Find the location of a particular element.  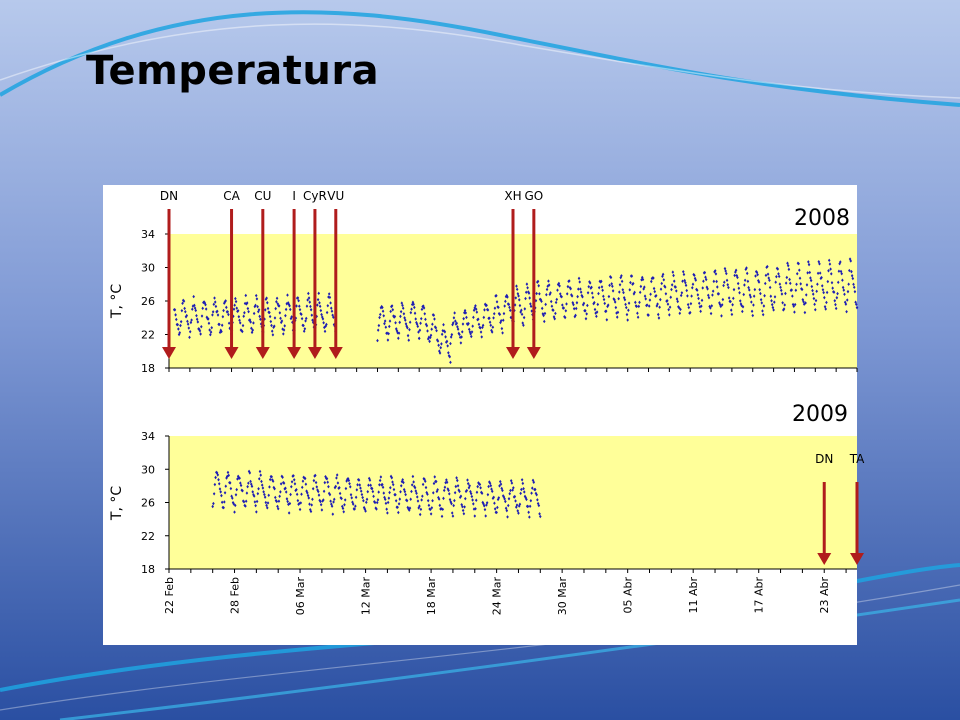

x-ticks-2008 is located at coordinates (513, 370).